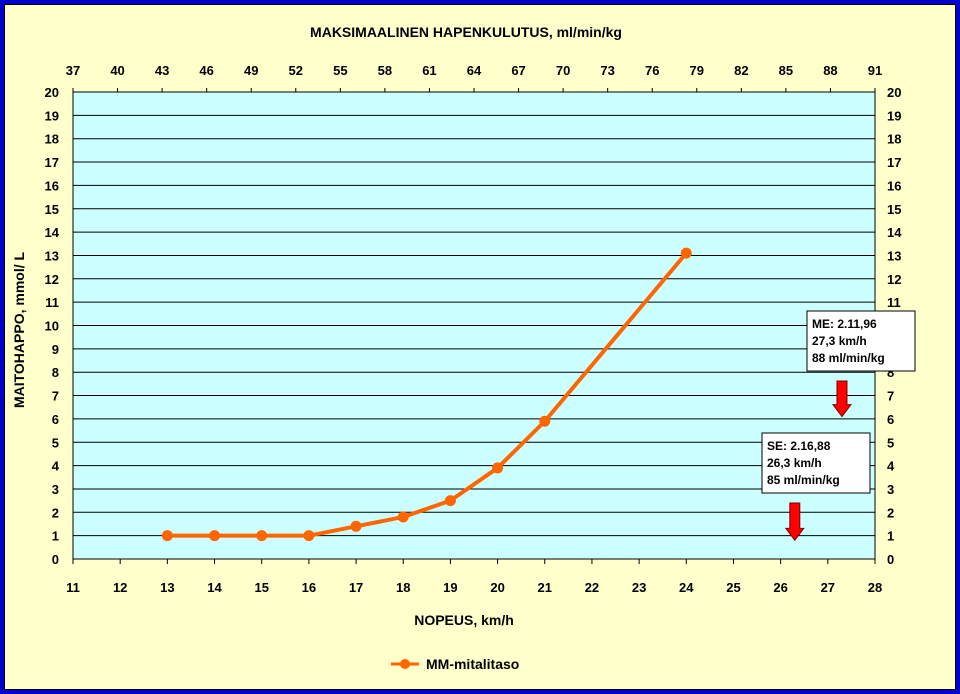  Describe the element at coordinates (309, 587) in the screenshot. I see `x-tick-label: 16` at that location.